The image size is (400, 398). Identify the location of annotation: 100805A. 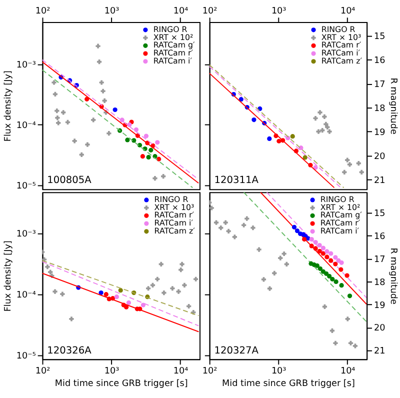
(69, 180).